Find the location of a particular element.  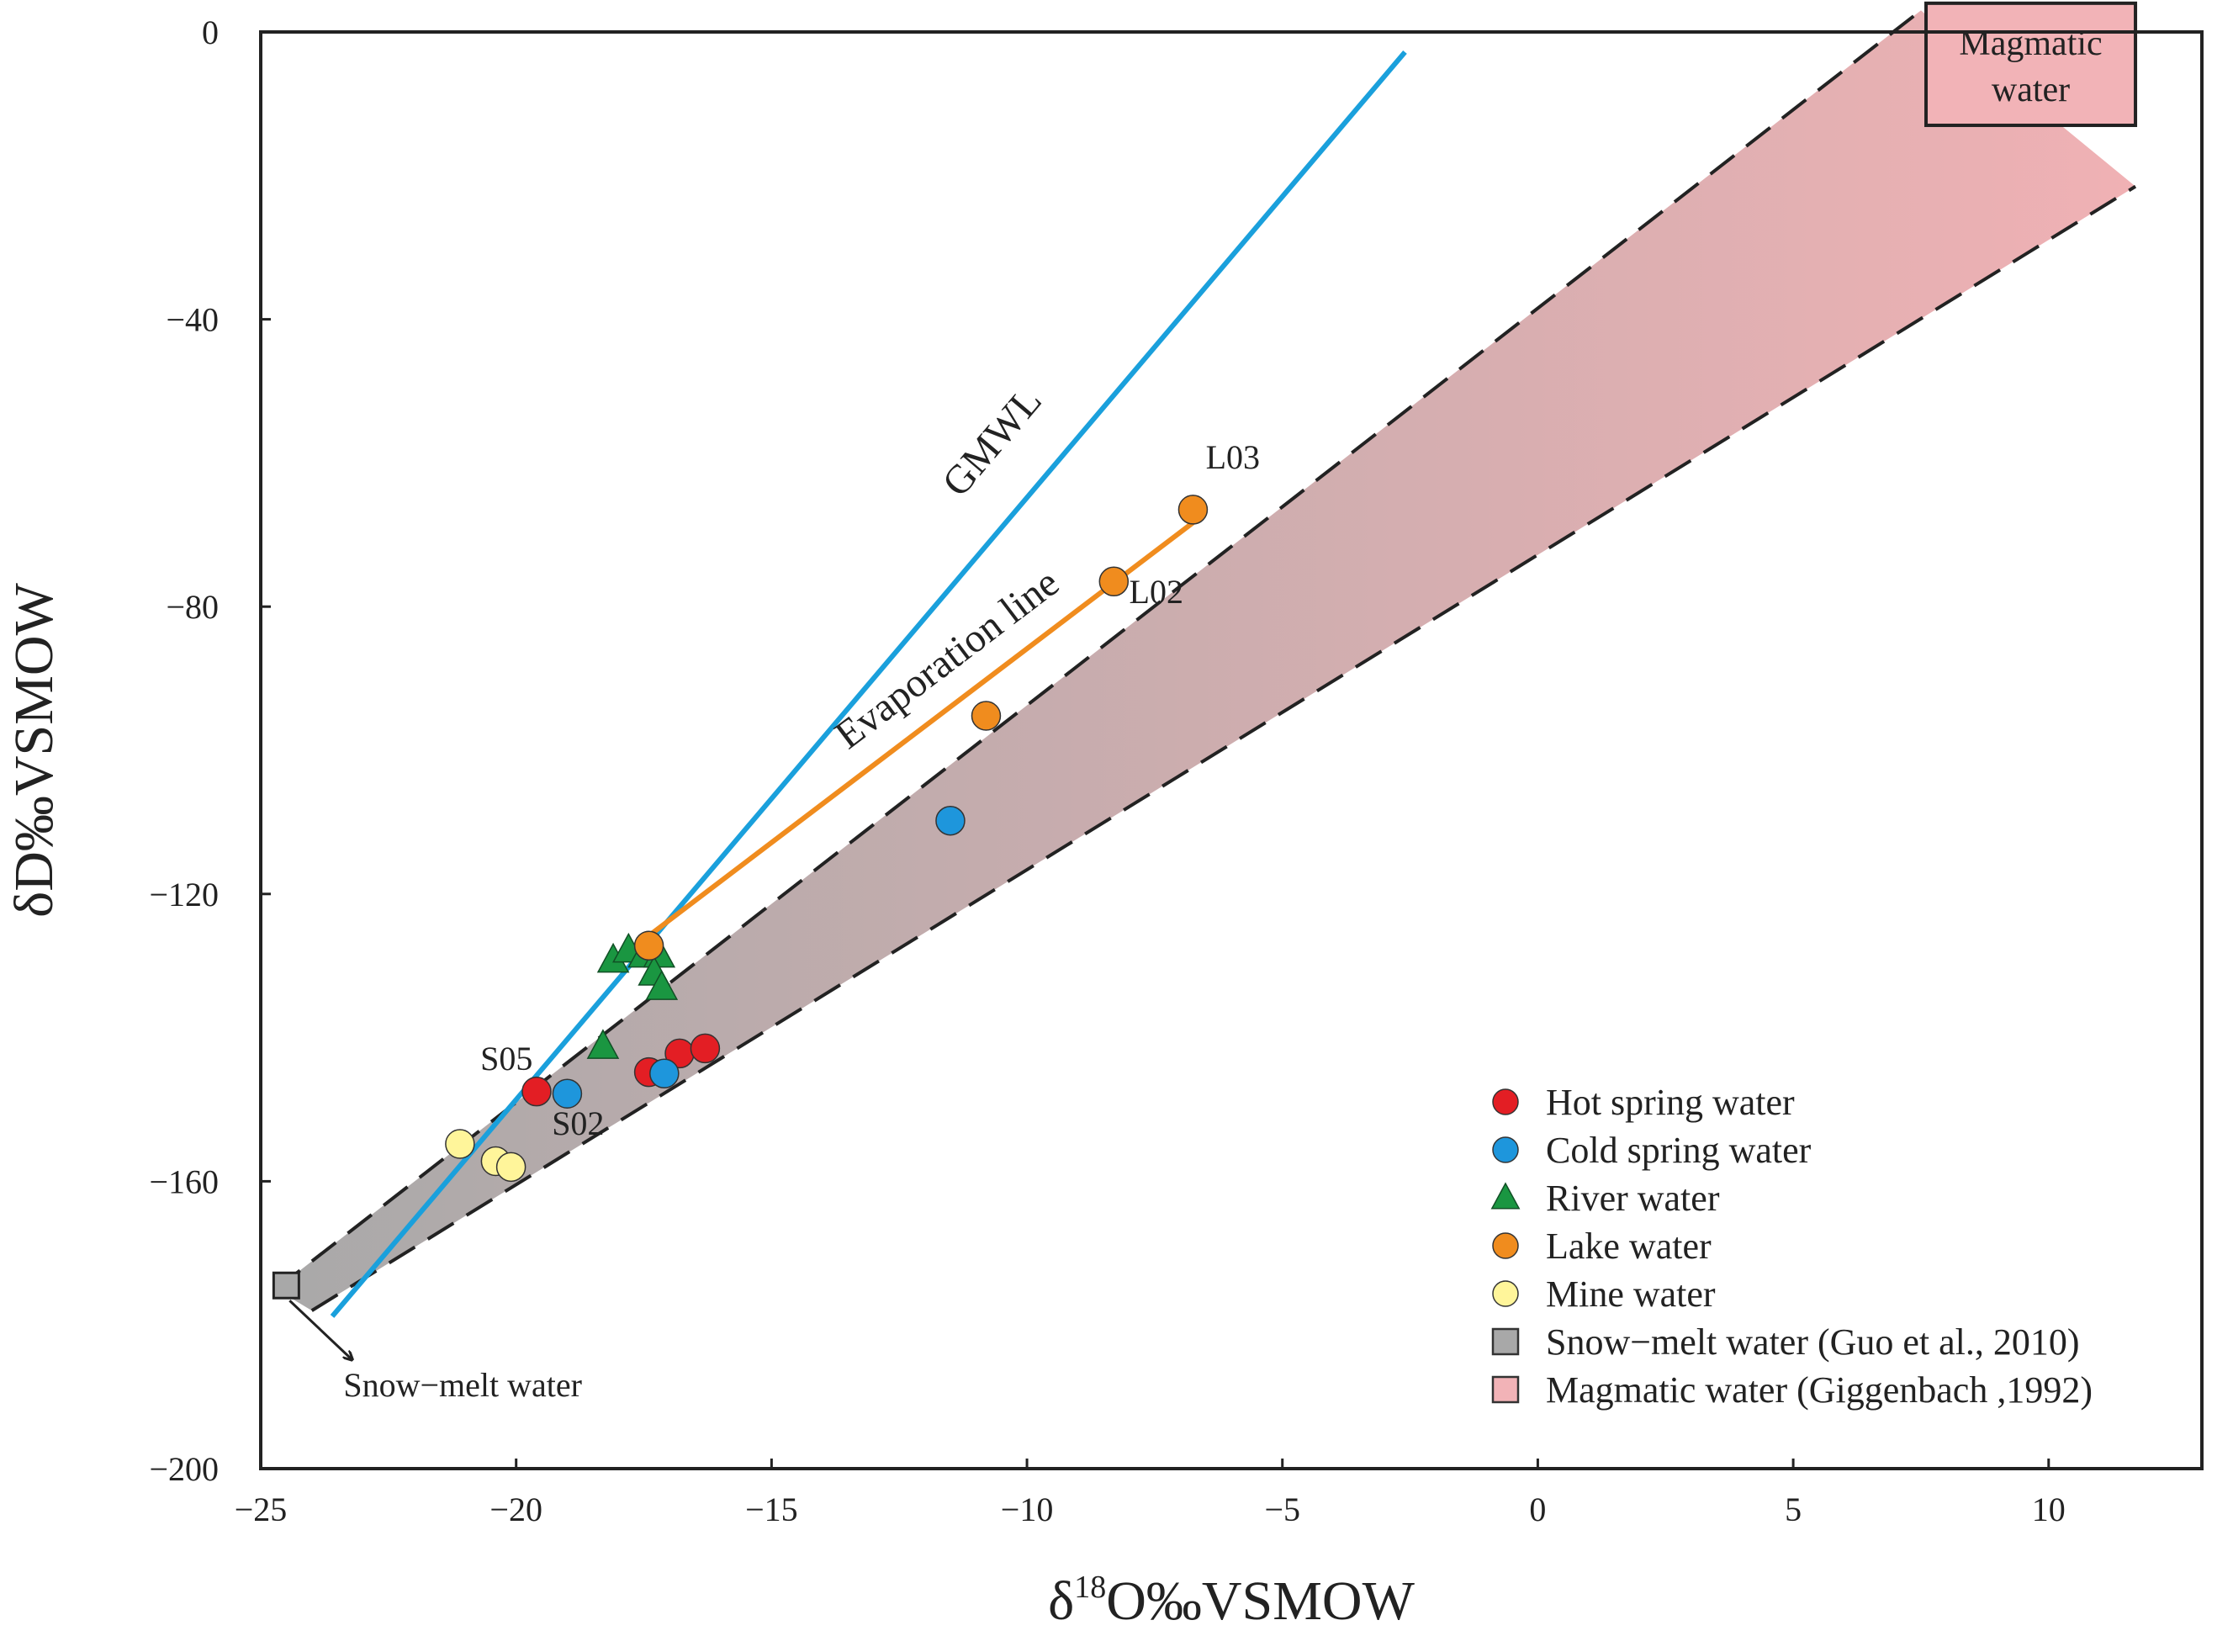

legend-label-6: Magmatic water (Giggenbach ,1992) is located at coordinates (1819, 1390).